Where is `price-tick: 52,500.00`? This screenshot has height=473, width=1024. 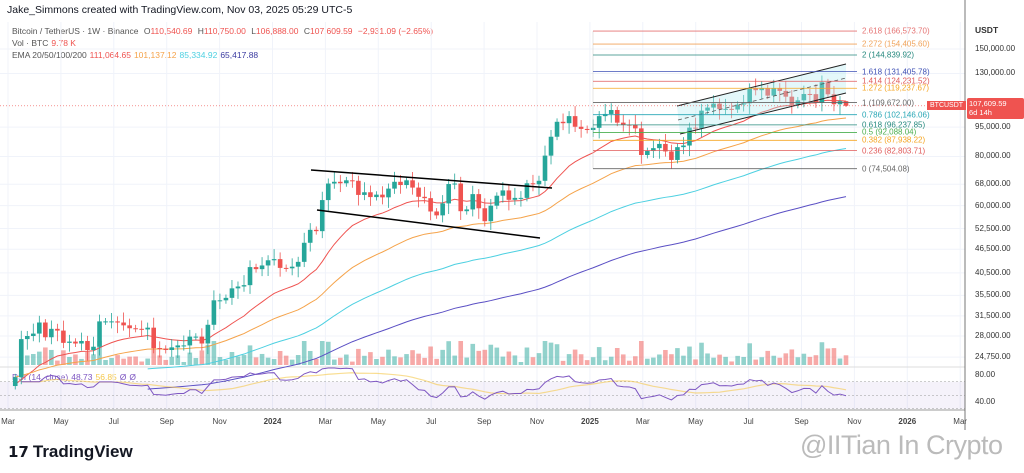
price-tick: 52,500.00 is located at coordinates (993, 228).